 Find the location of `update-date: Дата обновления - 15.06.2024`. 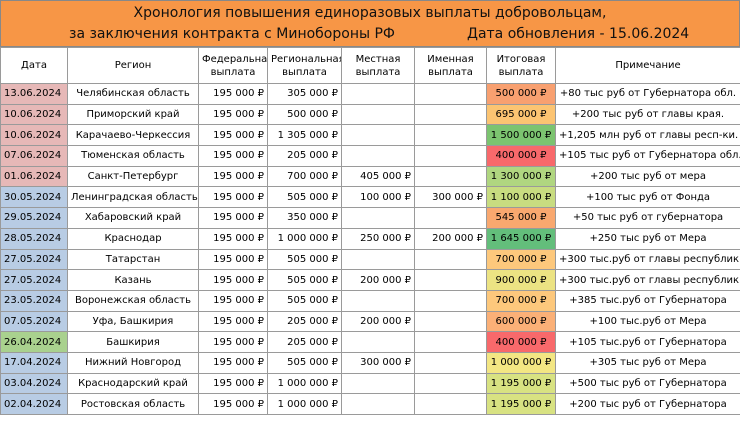

update-date: Дата обновления - 15.06.2024 is located at coordinates (578, 34).